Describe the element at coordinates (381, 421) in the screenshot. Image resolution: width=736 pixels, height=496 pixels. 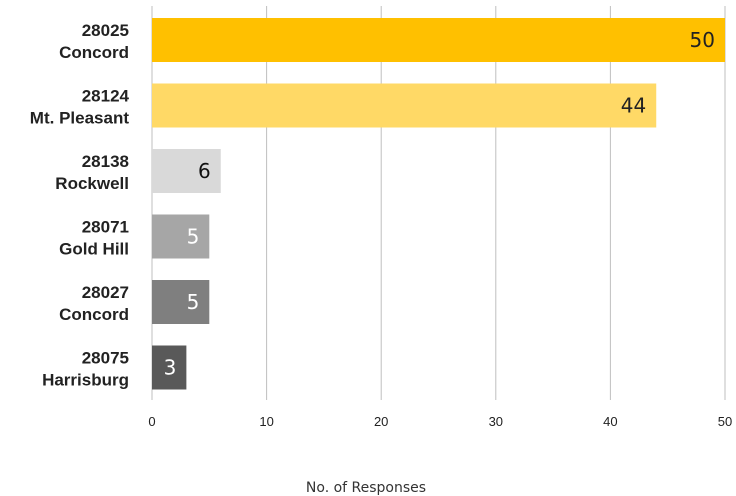
I see `x-tick-label: 20` at that location.